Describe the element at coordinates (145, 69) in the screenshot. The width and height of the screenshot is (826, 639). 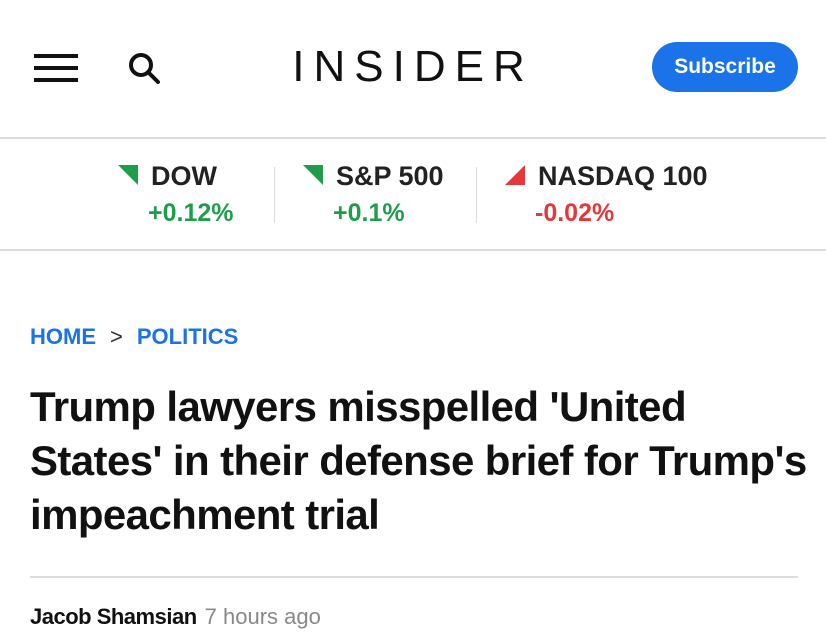
I see `search-button` at that location.